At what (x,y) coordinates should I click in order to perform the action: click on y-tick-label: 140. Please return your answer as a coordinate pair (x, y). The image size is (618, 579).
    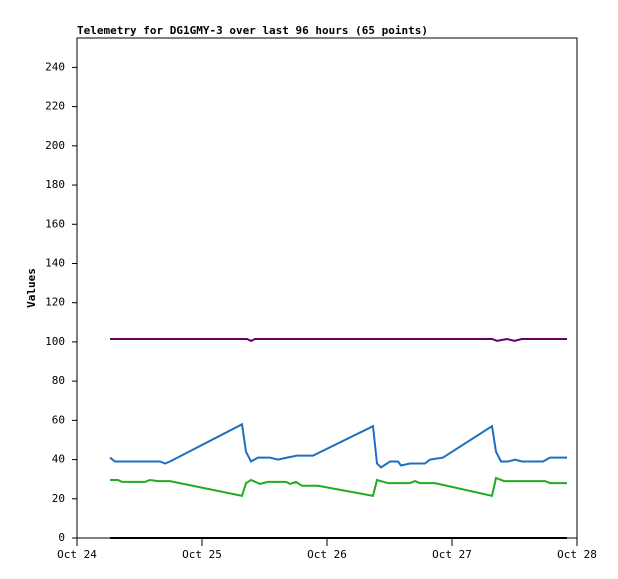
    Looking at the image, I should click on (55, 262).